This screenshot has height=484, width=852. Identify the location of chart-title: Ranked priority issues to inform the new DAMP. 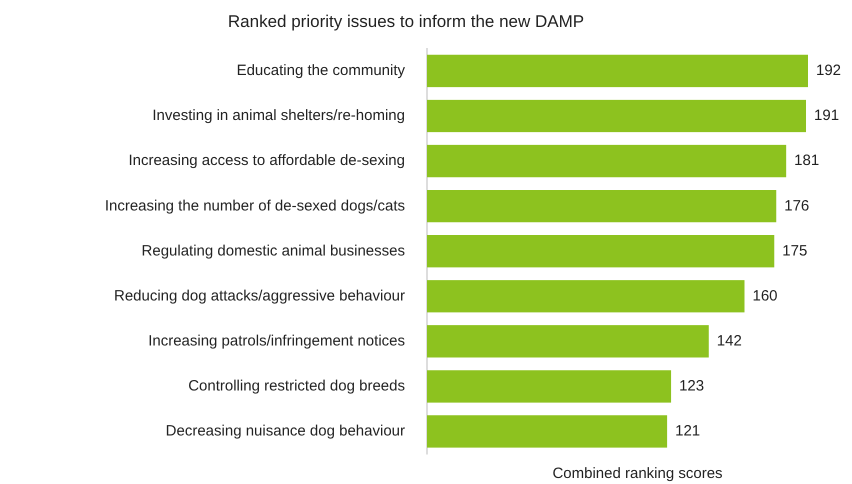
(406, 21).